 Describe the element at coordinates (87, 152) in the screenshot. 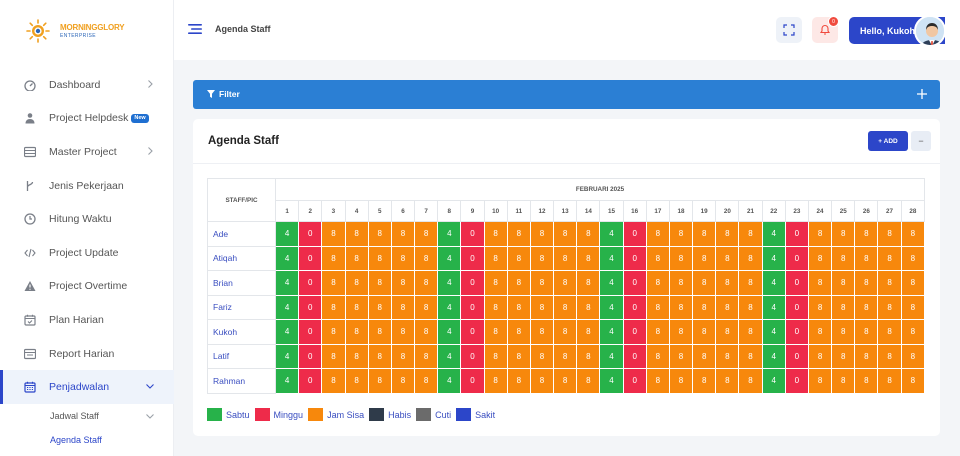

I see `sidebar-item-master-project: Master Project` at that location.